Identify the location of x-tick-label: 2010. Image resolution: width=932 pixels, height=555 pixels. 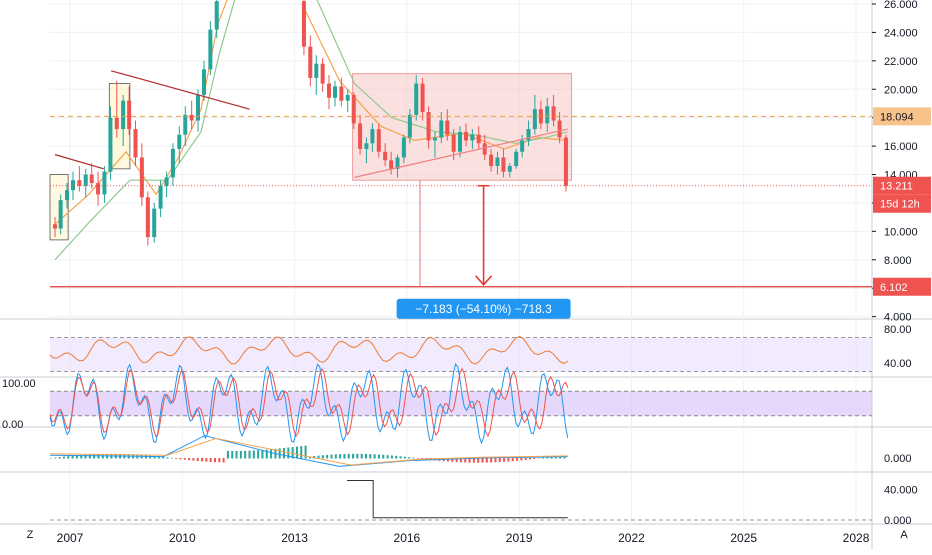
(182, 538).